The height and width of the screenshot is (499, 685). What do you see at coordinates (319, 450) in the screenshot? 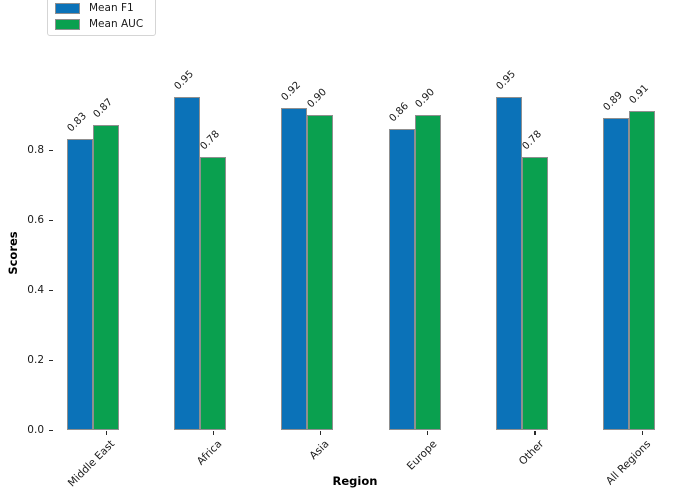
I see `x-tick-label-asia: Asia` at bounding box center [319, 450].